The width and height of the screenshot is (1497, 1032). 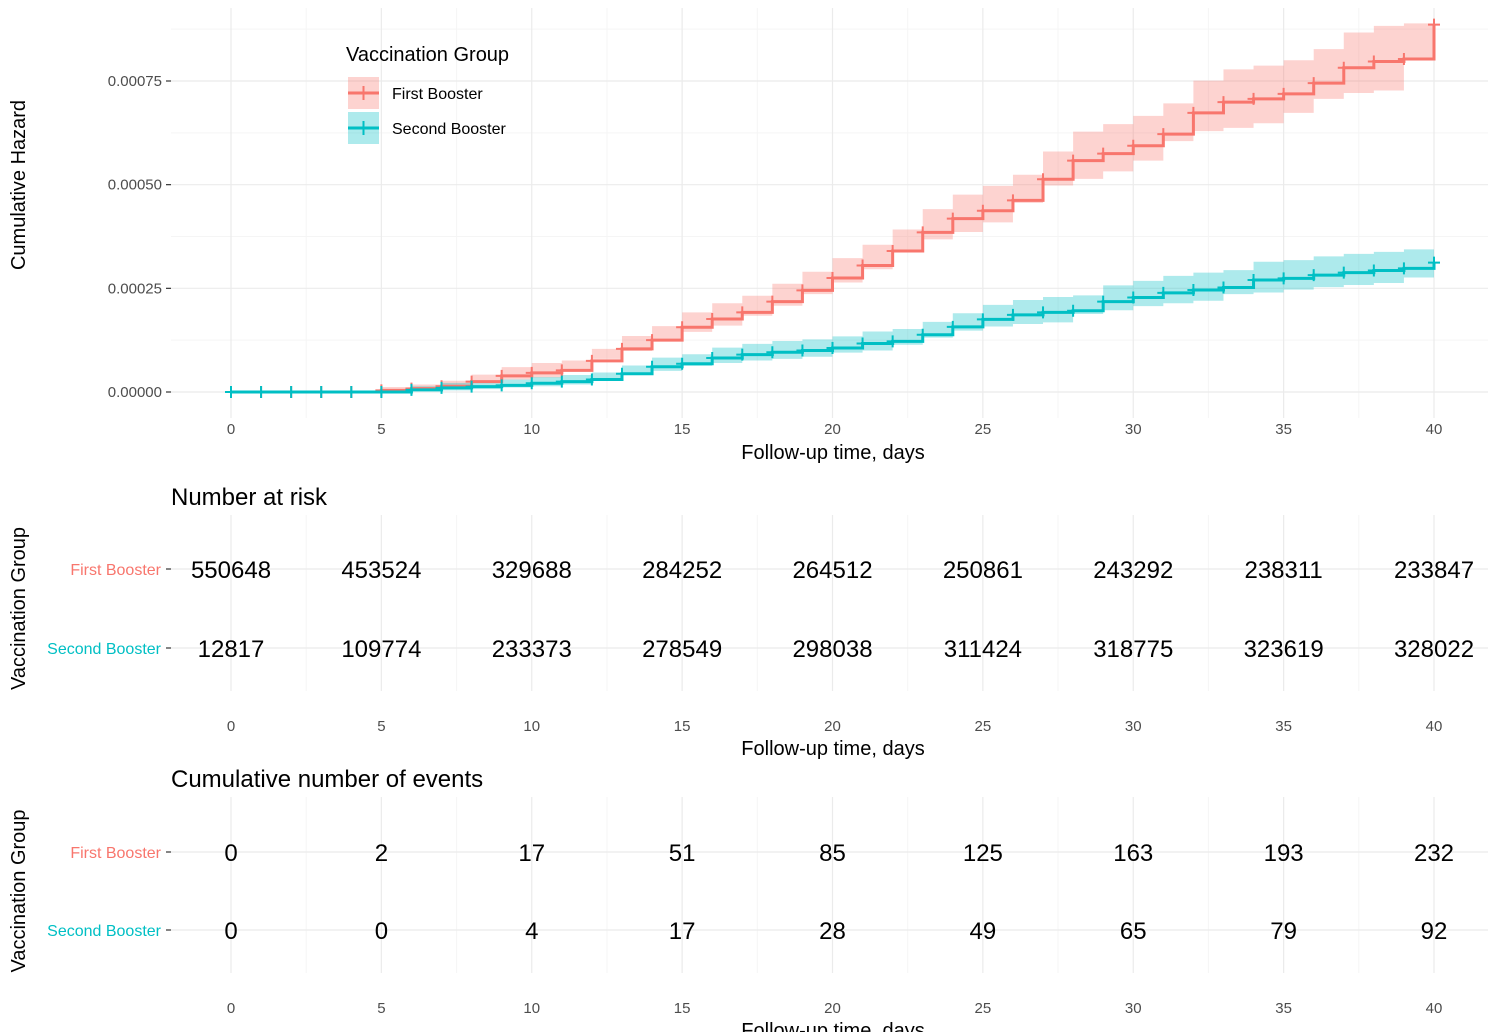 I want to click on legend-label: Second Booster, so click(x=449, y=129).